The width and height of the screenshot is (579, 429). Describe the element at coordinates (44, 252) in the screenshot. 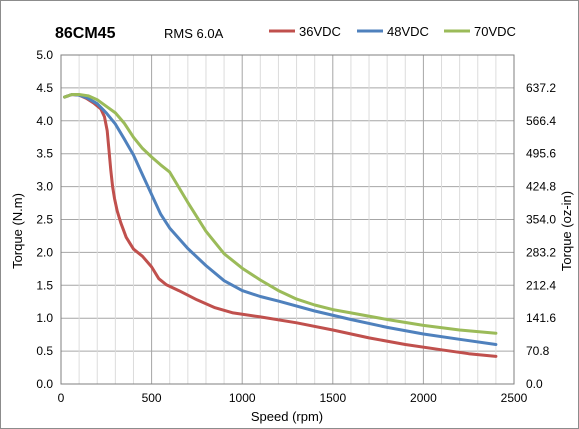

I see `y-tick-label: 2.0` at that location.